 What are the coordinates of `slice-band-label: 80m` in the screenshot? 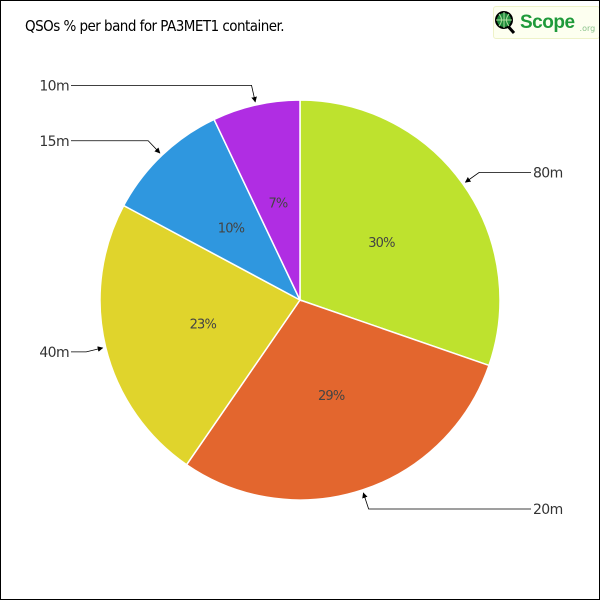 It's located at (548, 173).